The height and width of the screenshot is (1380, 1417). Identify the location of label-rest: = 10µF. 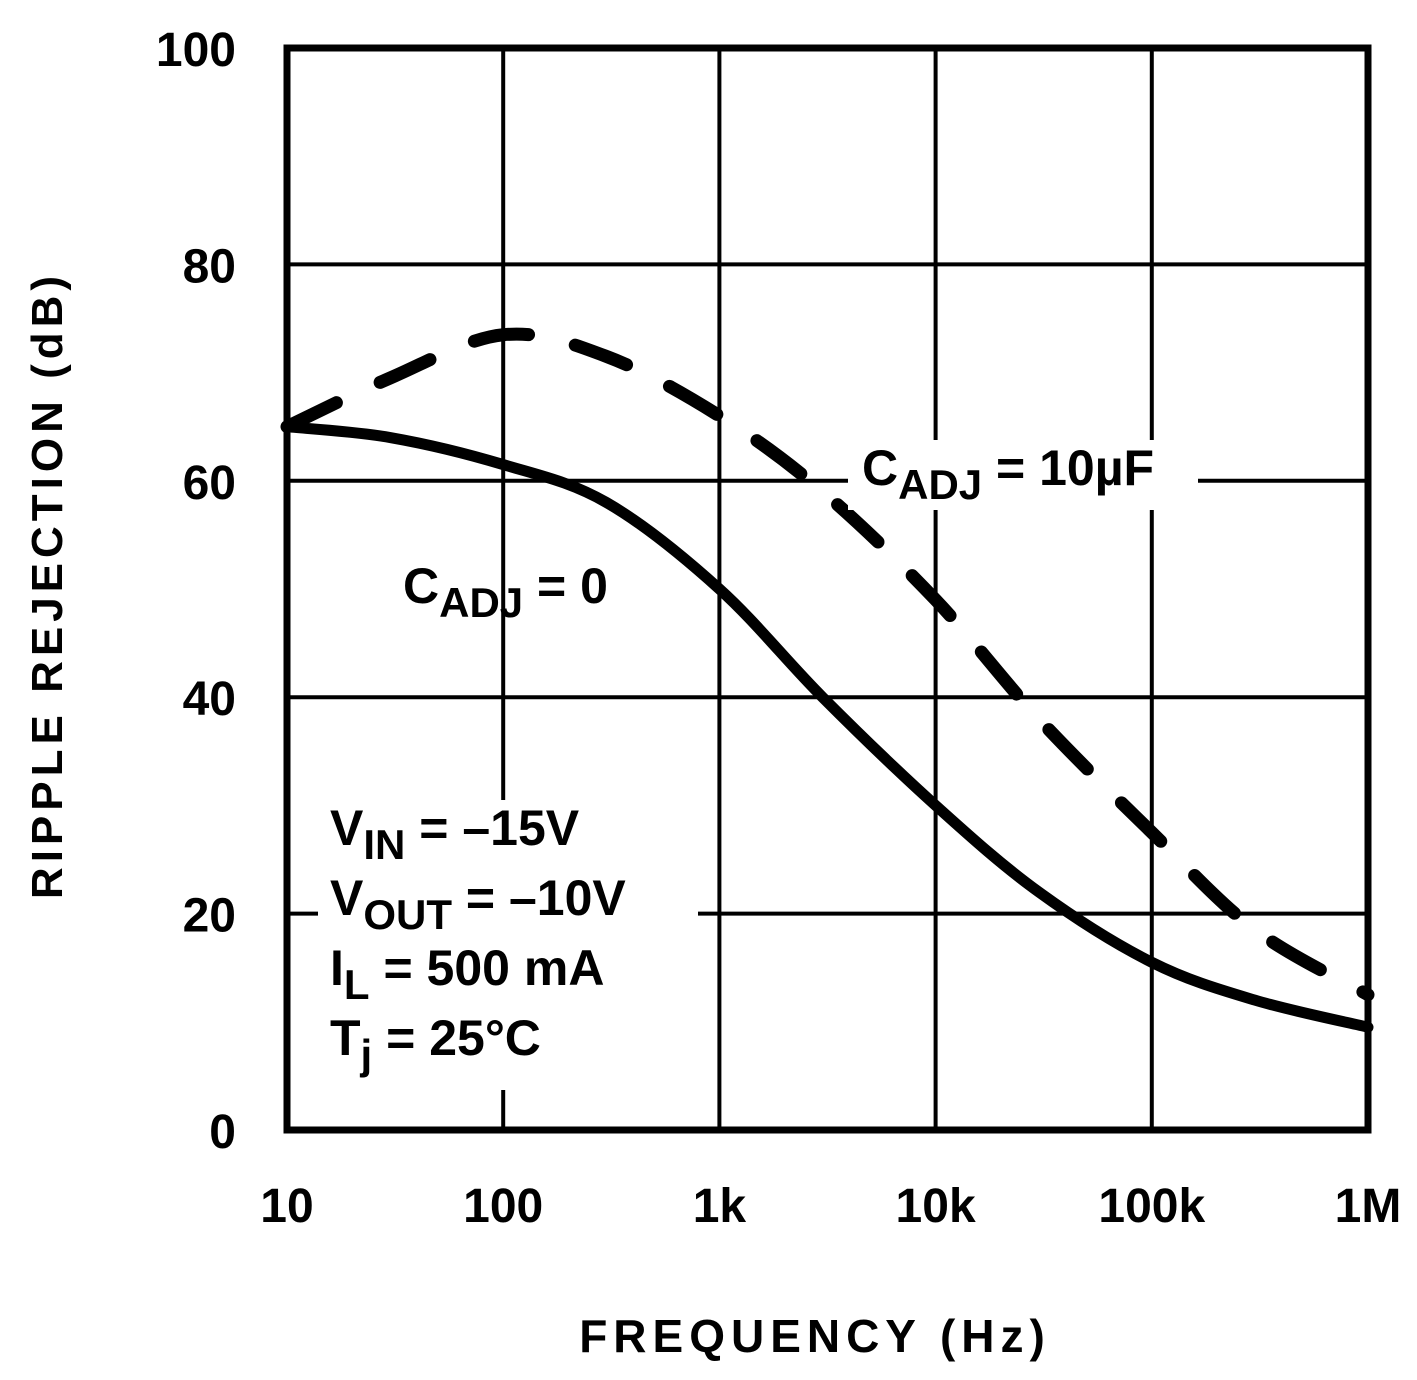
(1068, 468).